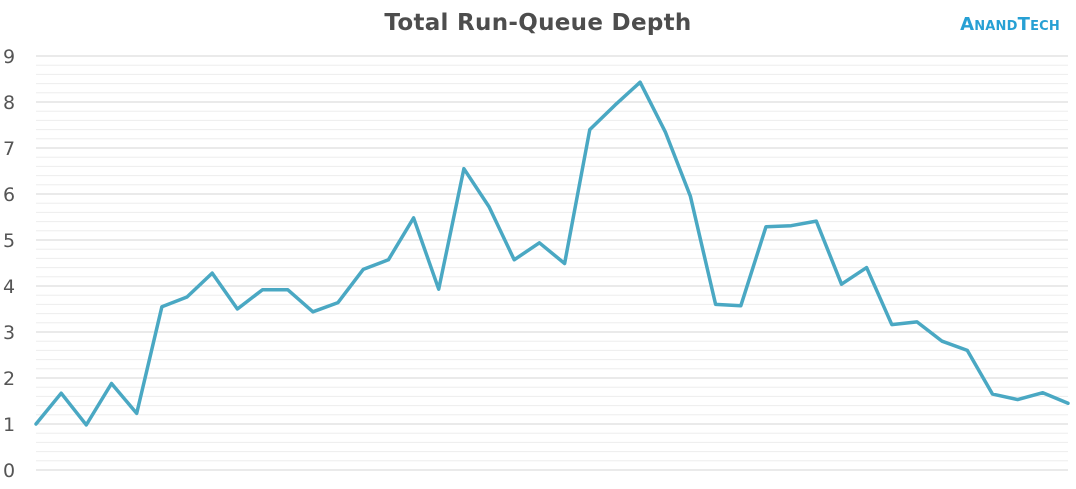  Describe the element at coordinates (9, 195) in the screenshot. I see `y-tick-label: 6` at that location.